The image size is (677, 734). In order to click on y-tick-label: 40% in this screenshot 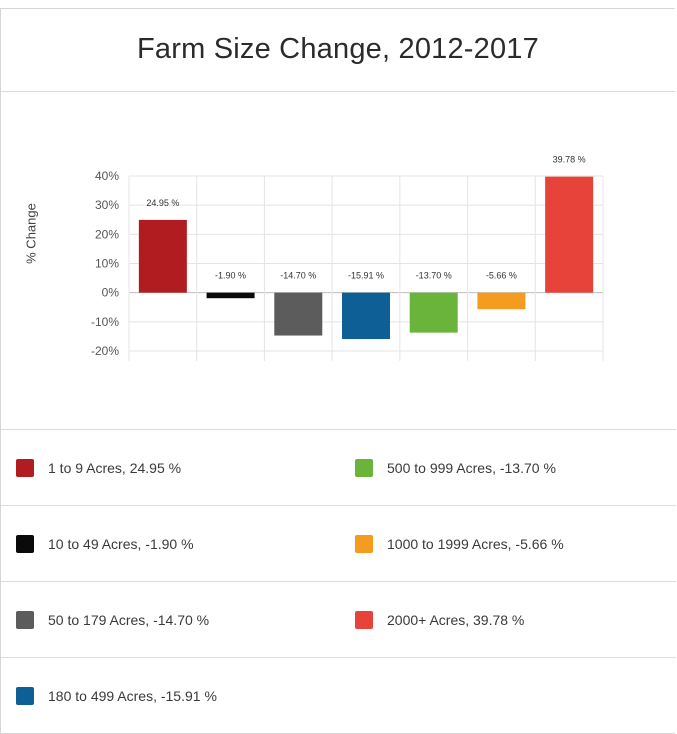, I will do `click(107, 176)`.